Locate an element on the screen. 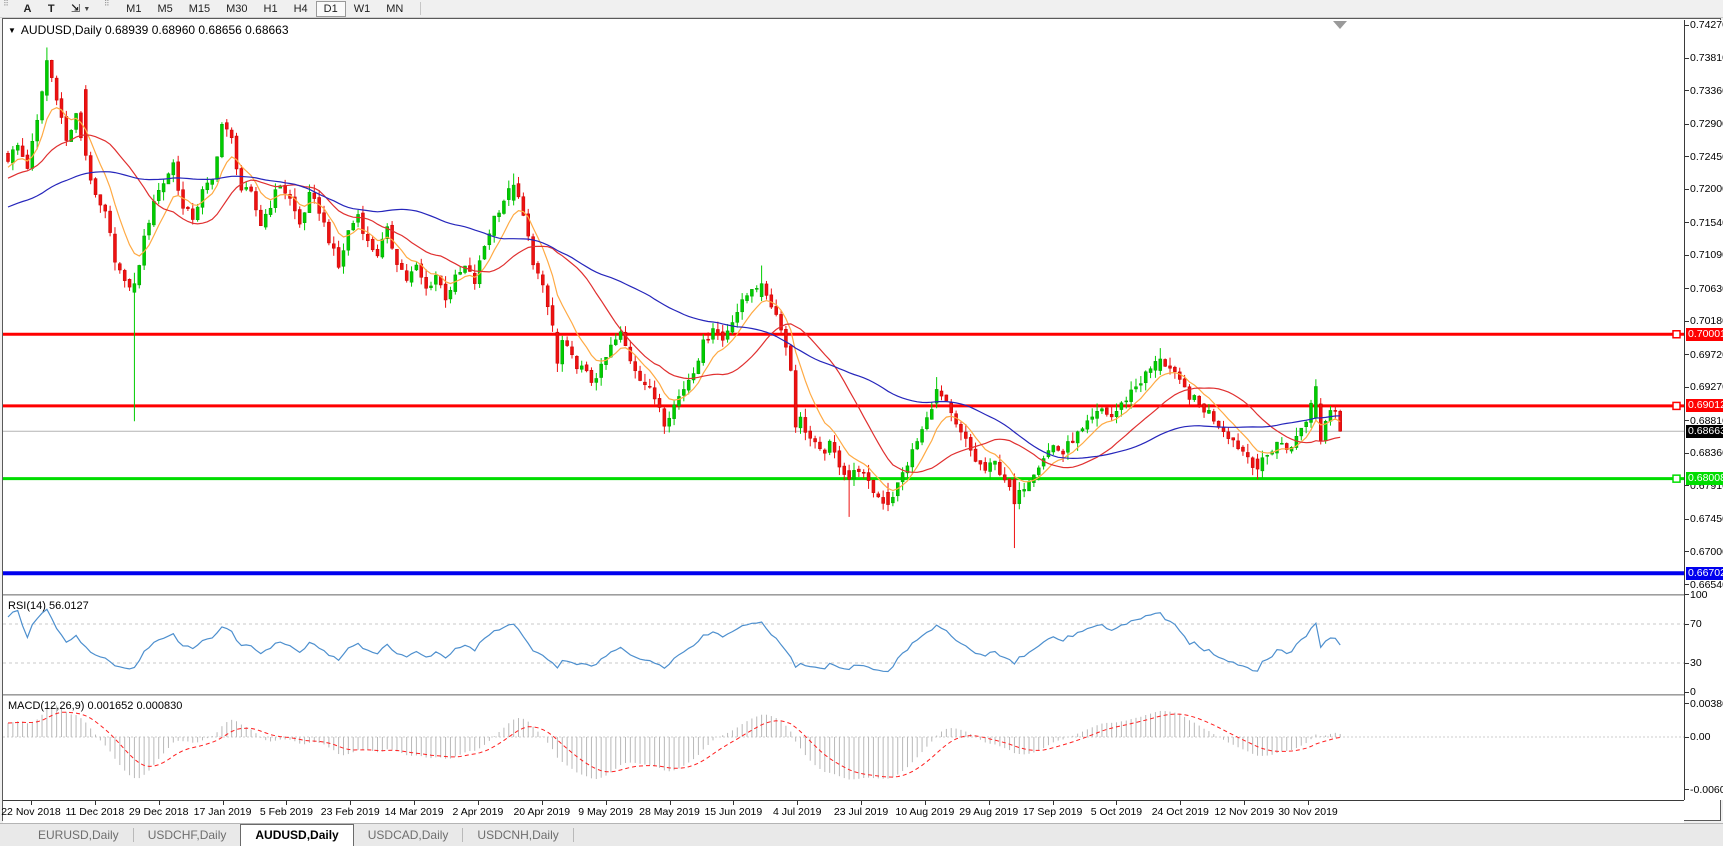  timeframe-button-group: M1 M5 M15 M30 H1 H4 D1 W1 MN is located at coordinates (264, 8).